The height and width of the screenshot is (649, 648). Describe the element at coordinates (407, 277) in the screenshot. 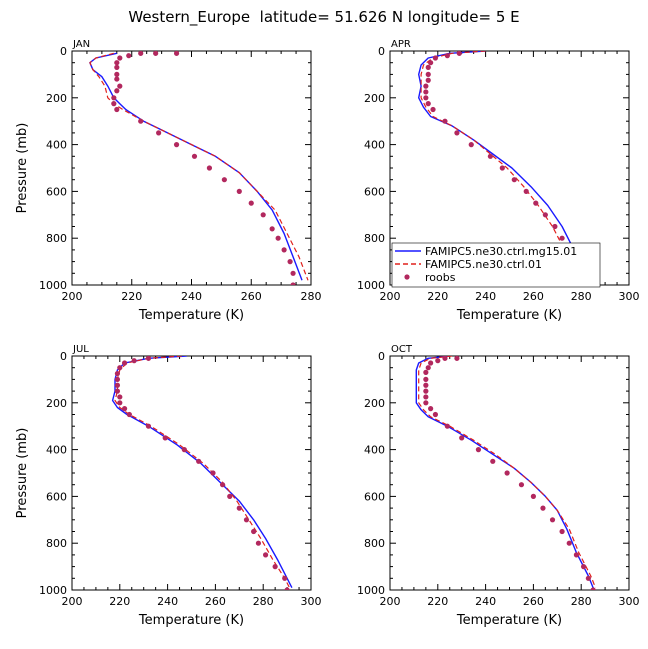

I see `legend-marker-roobs` at that location.